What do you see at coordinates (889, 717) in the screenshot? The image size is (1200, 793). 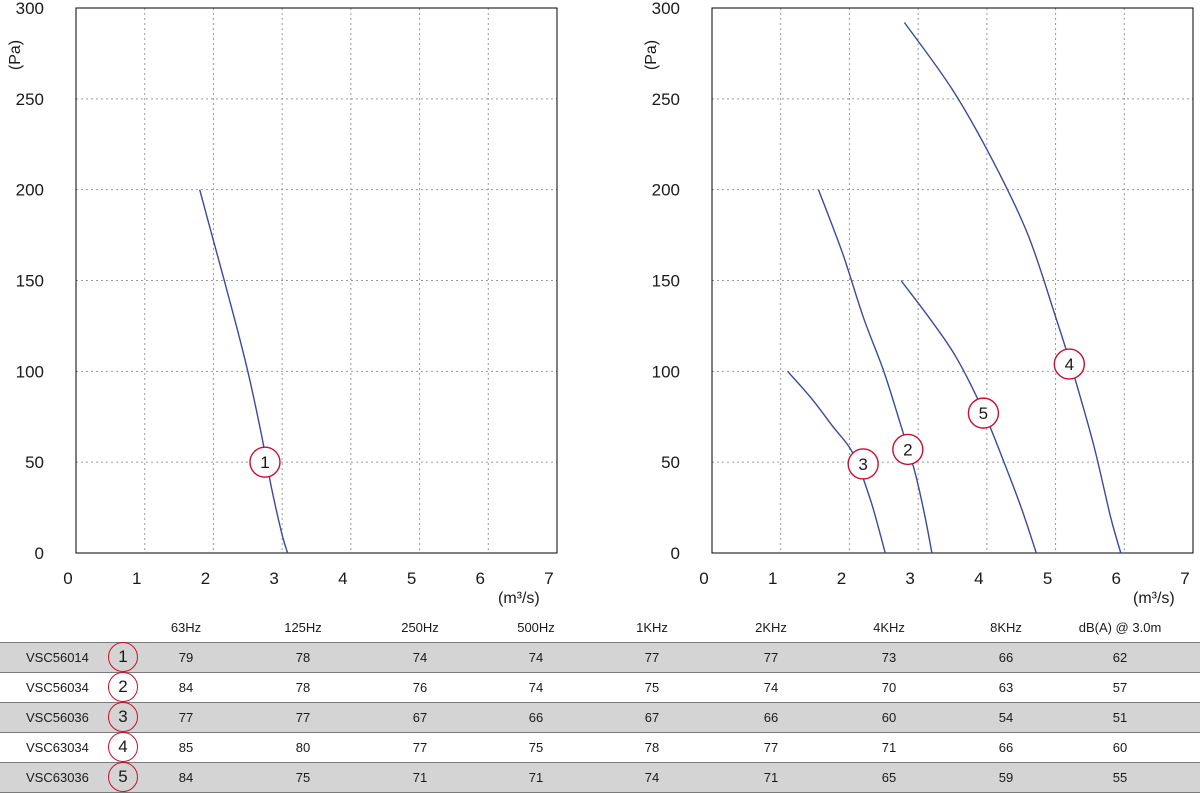 I see `table-cell: 60` at bounding box center [889, 717].